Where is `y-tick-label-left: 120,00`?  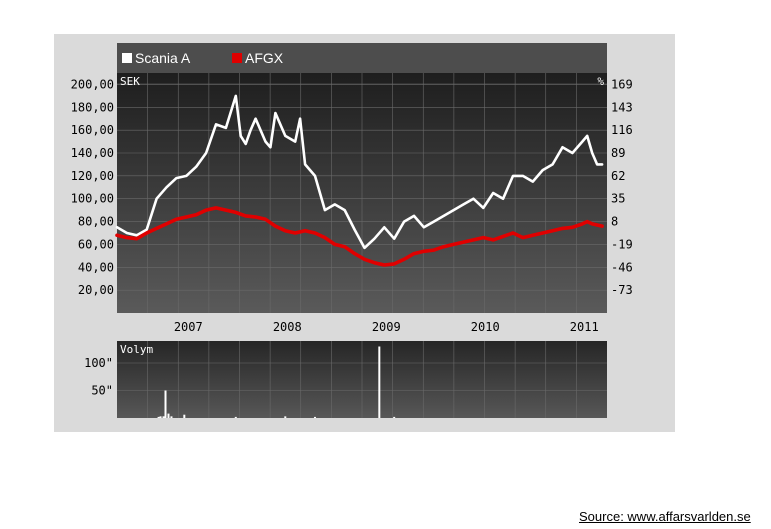
y-tick-label-left: 120,00 is located at coordinates (92, 176).